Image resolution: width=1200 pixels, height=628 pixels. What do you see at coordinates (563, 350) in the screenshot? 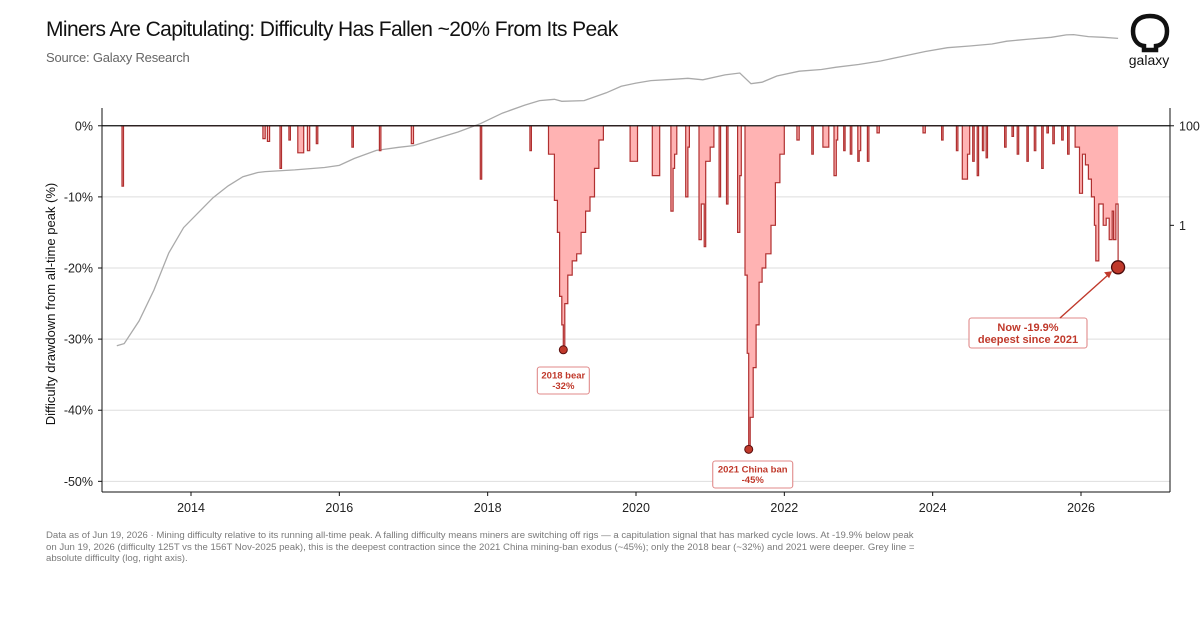
I see `marker-2018-bear` at bounding box center [563, 350].